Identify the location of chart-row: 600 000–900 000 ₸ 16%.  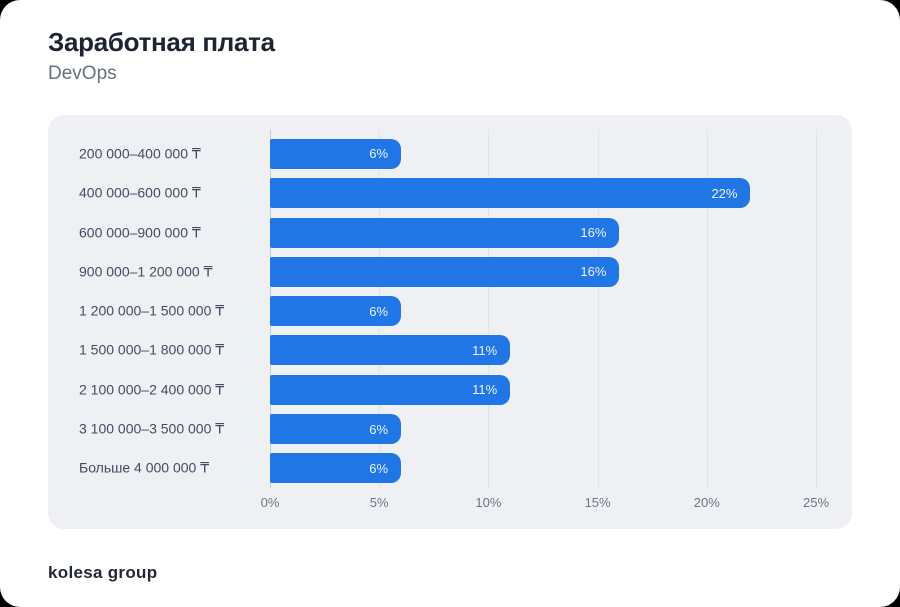
(450, 232).